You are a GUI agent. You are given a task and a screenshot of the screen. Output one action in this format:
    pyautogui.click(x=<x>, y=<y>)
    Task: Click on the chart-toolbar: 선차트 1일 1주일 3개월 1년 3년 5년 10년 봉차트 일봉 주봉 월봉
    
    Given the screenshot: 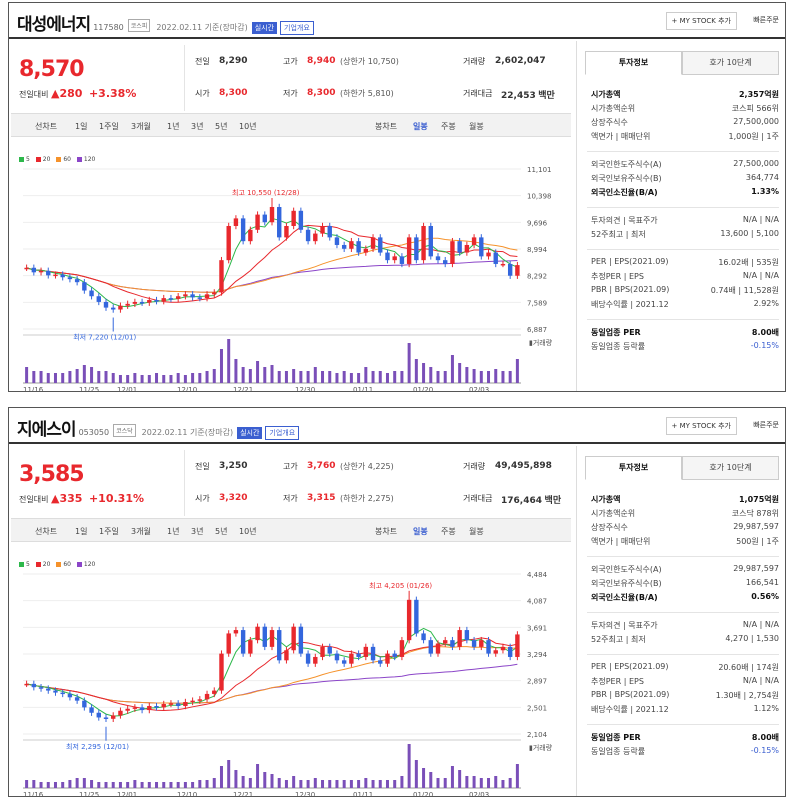 What is the action you would take?
    pyautogui.click(x=291, y=125)
    